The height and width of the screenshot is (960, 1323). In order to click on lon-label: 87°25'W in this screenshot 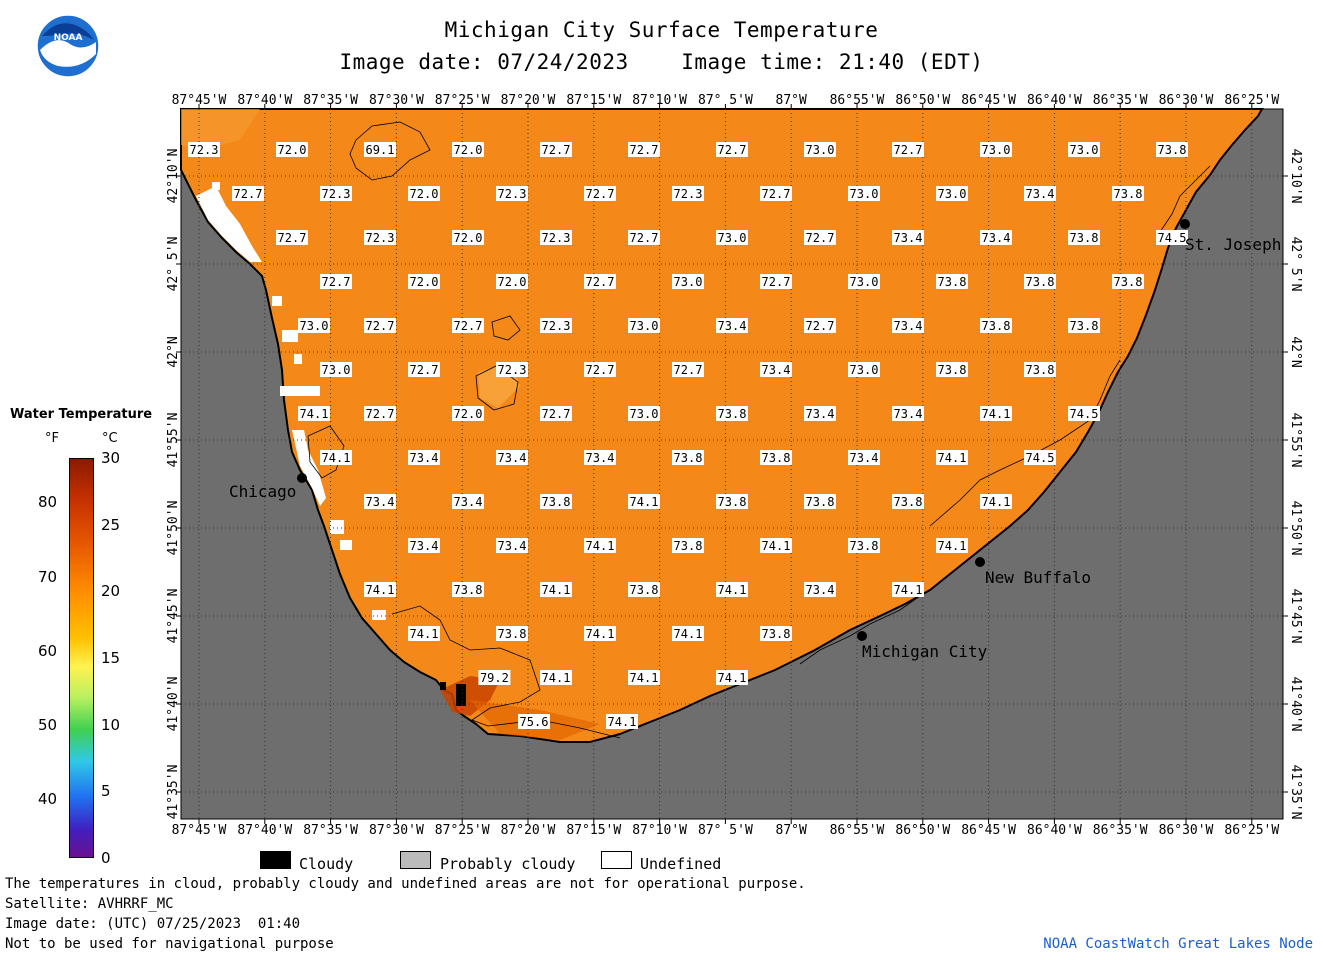, I will do `click(462, 830)`.